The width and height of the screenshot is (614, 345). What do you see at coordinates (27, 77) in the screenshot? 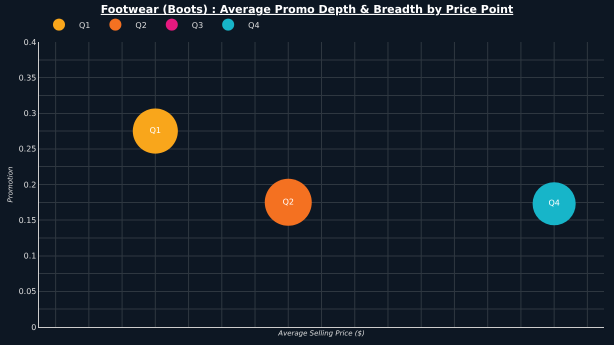
I see `y-tick-label: 0.35` at bounding box center [27, 77].